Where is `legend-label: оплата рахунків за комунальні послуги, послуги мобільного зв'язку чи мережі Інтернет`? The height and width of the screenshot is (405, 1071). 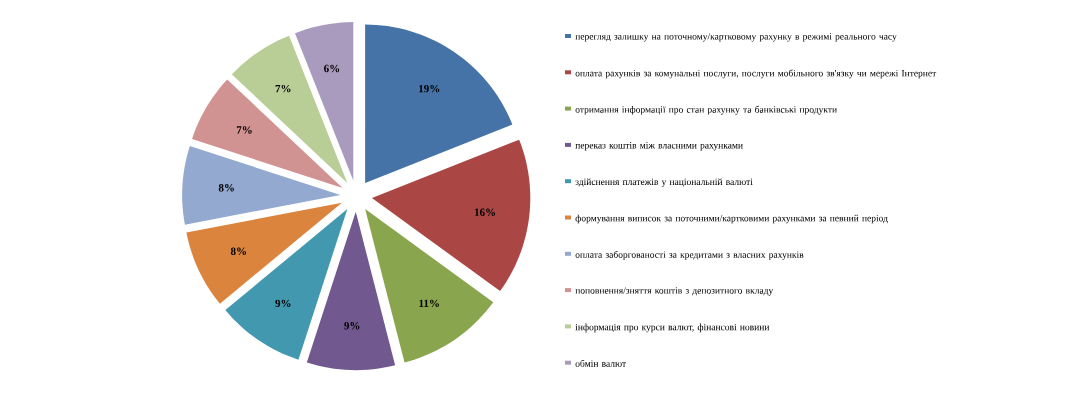
legend-label: оплата рахунків за комунальні послуги, послуги мобільного зв'язку чи мережі Інтернет is located at coordinates (756, 74).